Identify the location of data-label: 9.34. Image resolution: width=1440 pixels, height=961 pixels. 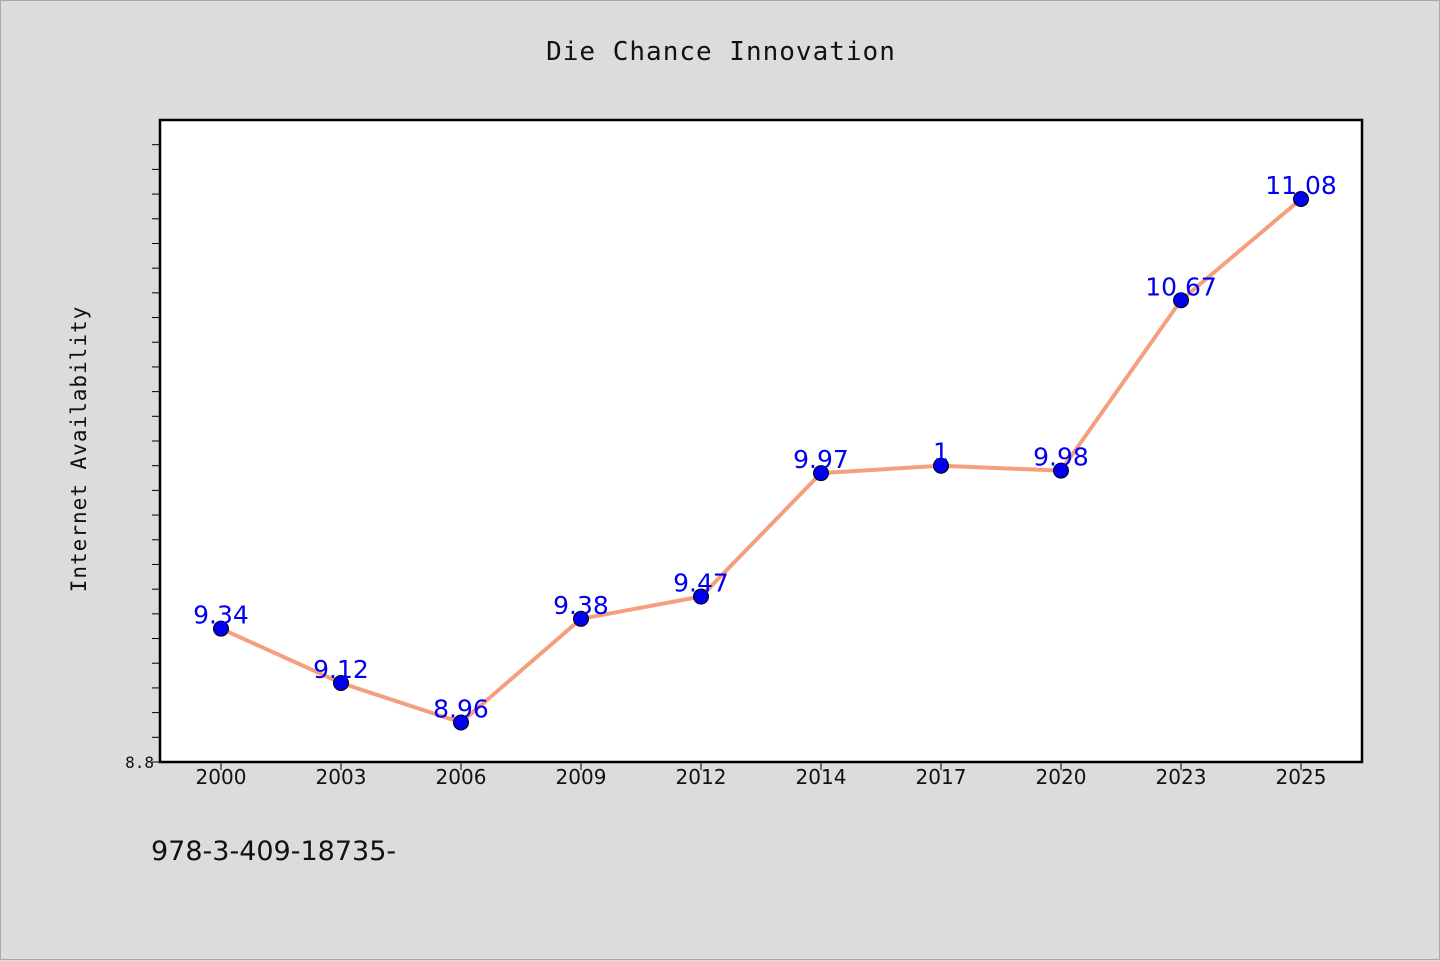
(221, 615).